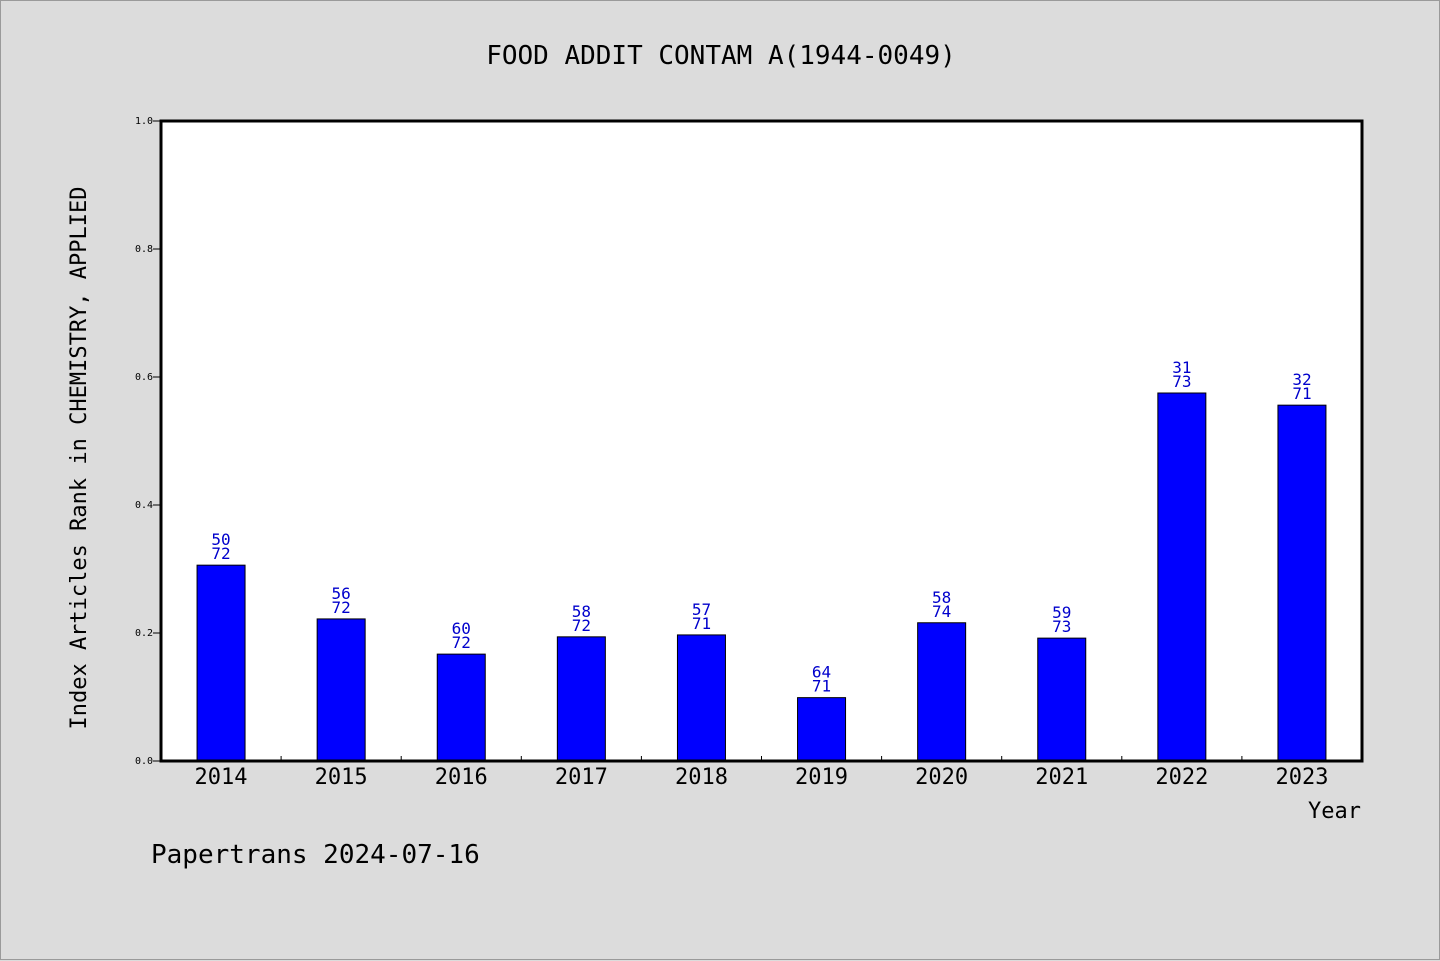  Describe the element at coordinates (220, 553) in the screenshot. I see `bar-total-label-2014: 72` at that location.